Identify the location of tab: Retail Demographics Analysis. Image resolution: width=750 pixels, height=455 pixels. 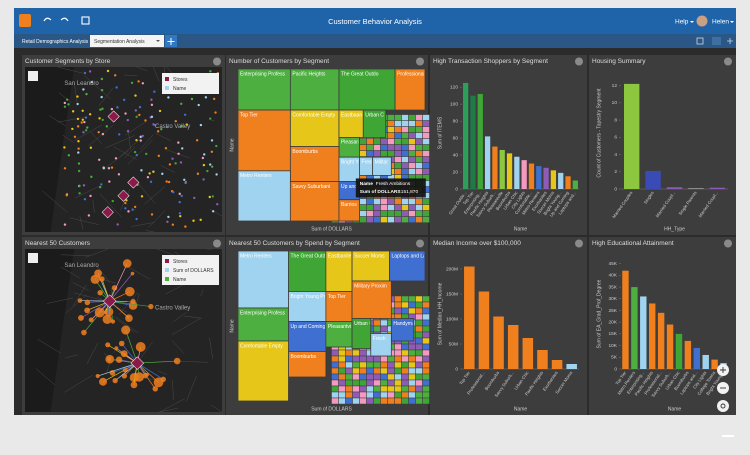
(55, 42).